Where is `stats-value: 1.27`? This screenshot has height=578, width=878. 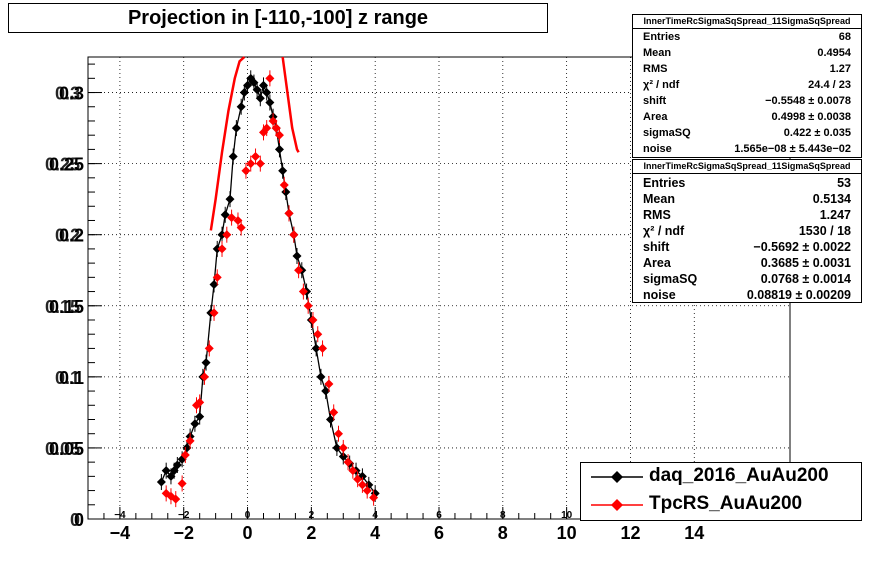 stats-value: 1.27 is located at coordinates (840, 69).